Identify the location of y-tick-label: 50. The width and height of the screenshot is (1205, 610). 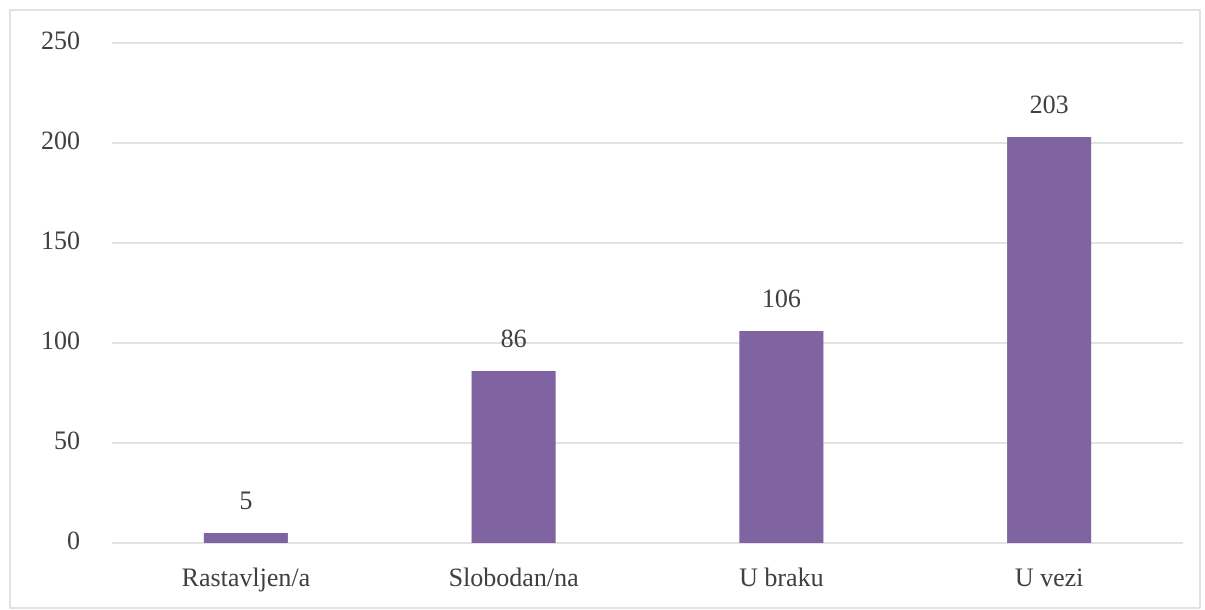
(67, 440).